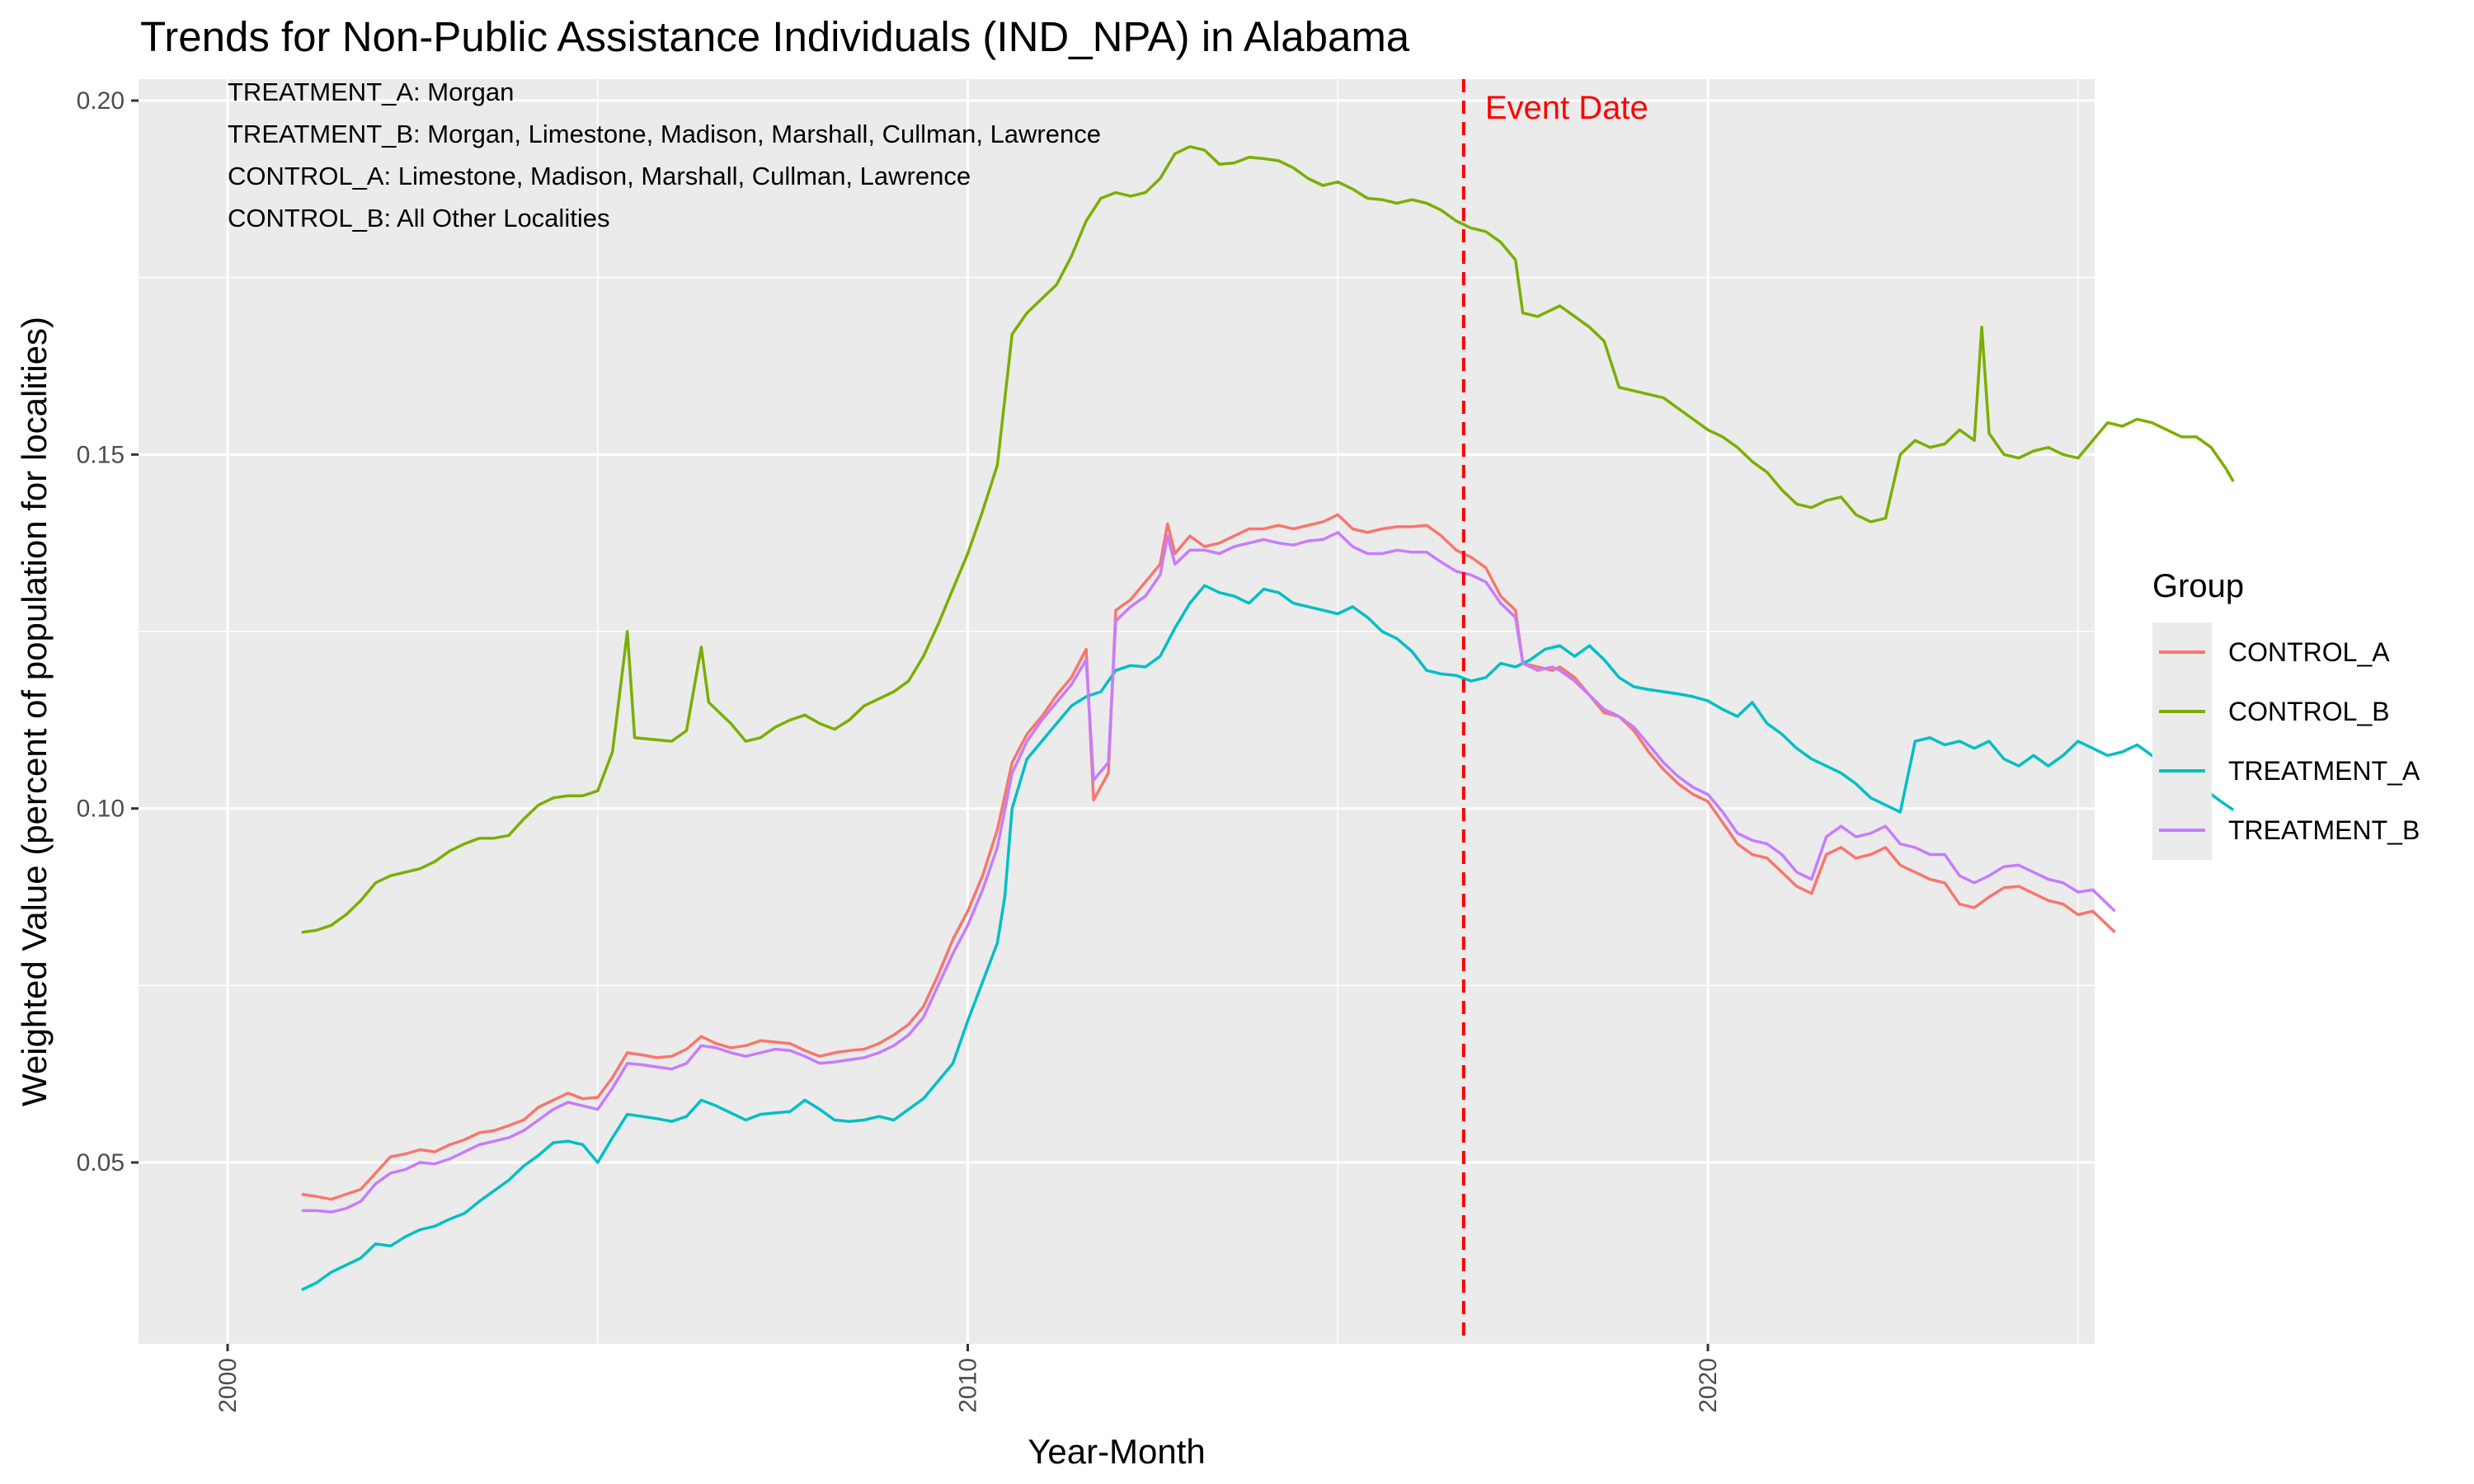  What do you see at coordinates (2182, 741) in the screenshot?
I see `legend-key-background` at bounding box center [2182, 741].